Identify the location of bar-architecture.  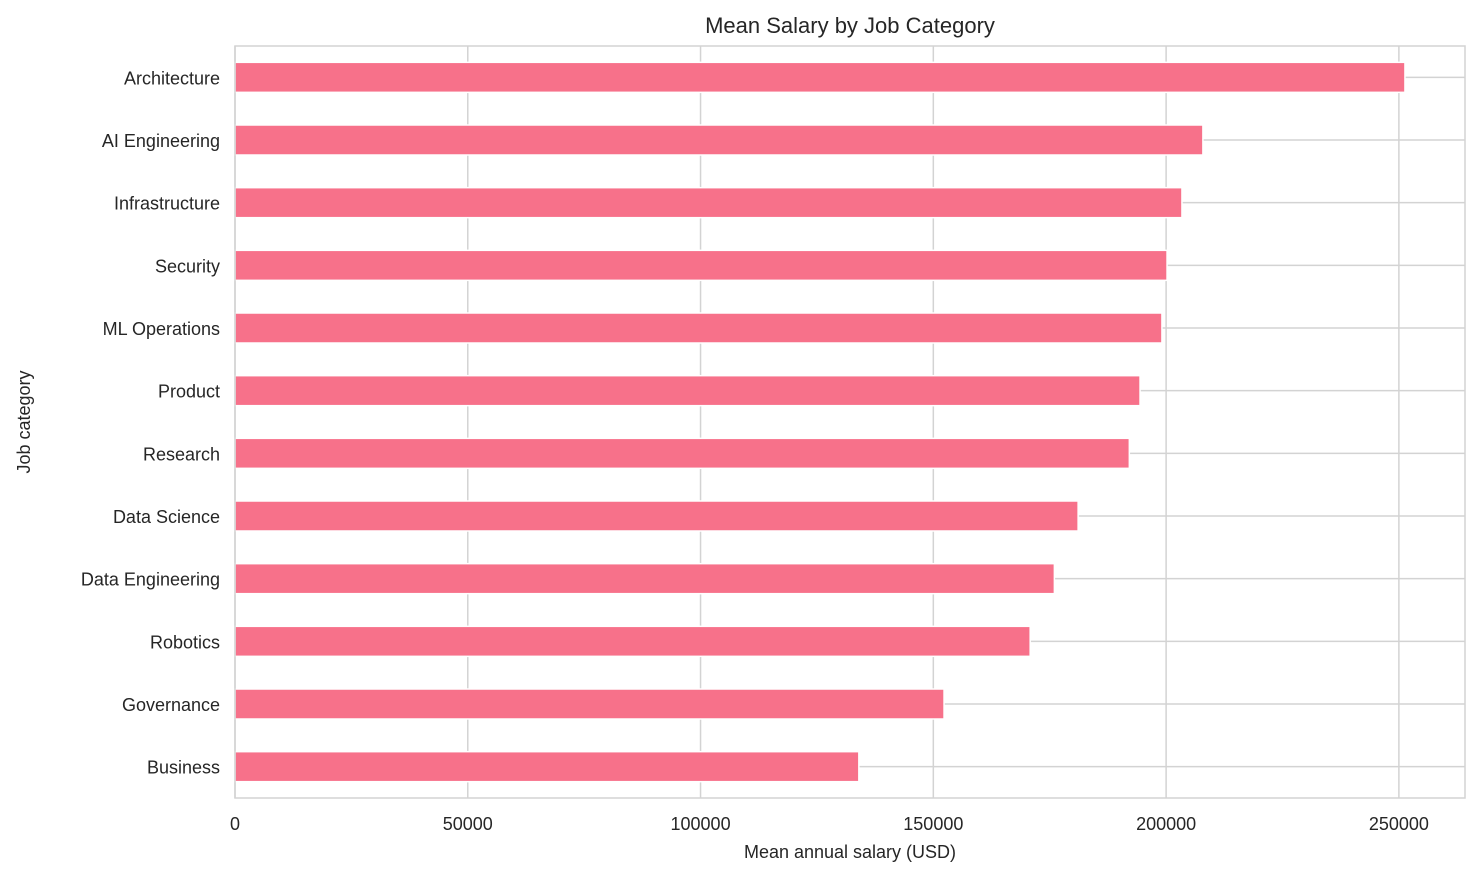
(820, 77).